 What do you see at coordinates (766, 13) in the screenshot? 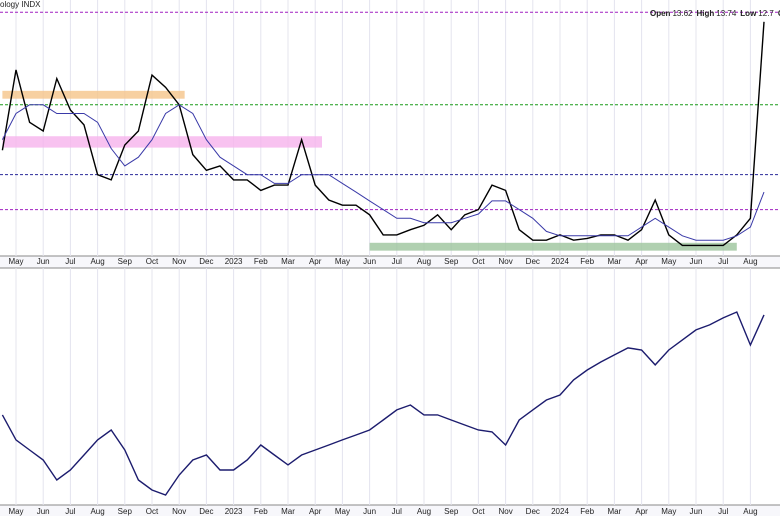
I see `ohlc-value: 12.7` at bounding box center [766, 13].